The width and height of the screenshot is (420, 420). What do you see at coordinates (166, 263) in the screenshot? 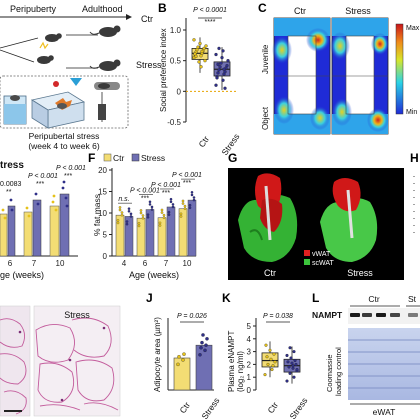
I see `f-xtick-label: 7` at bounding box center [166, 263].